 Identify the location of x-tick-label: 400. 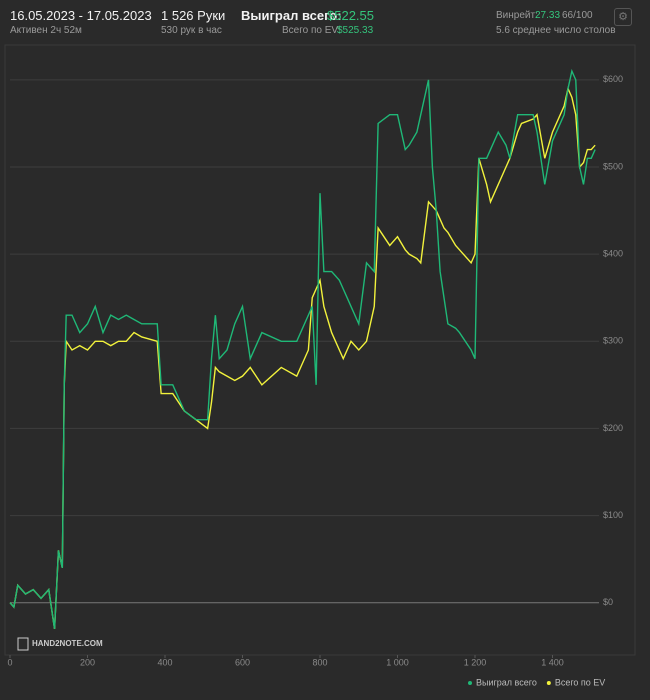
(164, 662).